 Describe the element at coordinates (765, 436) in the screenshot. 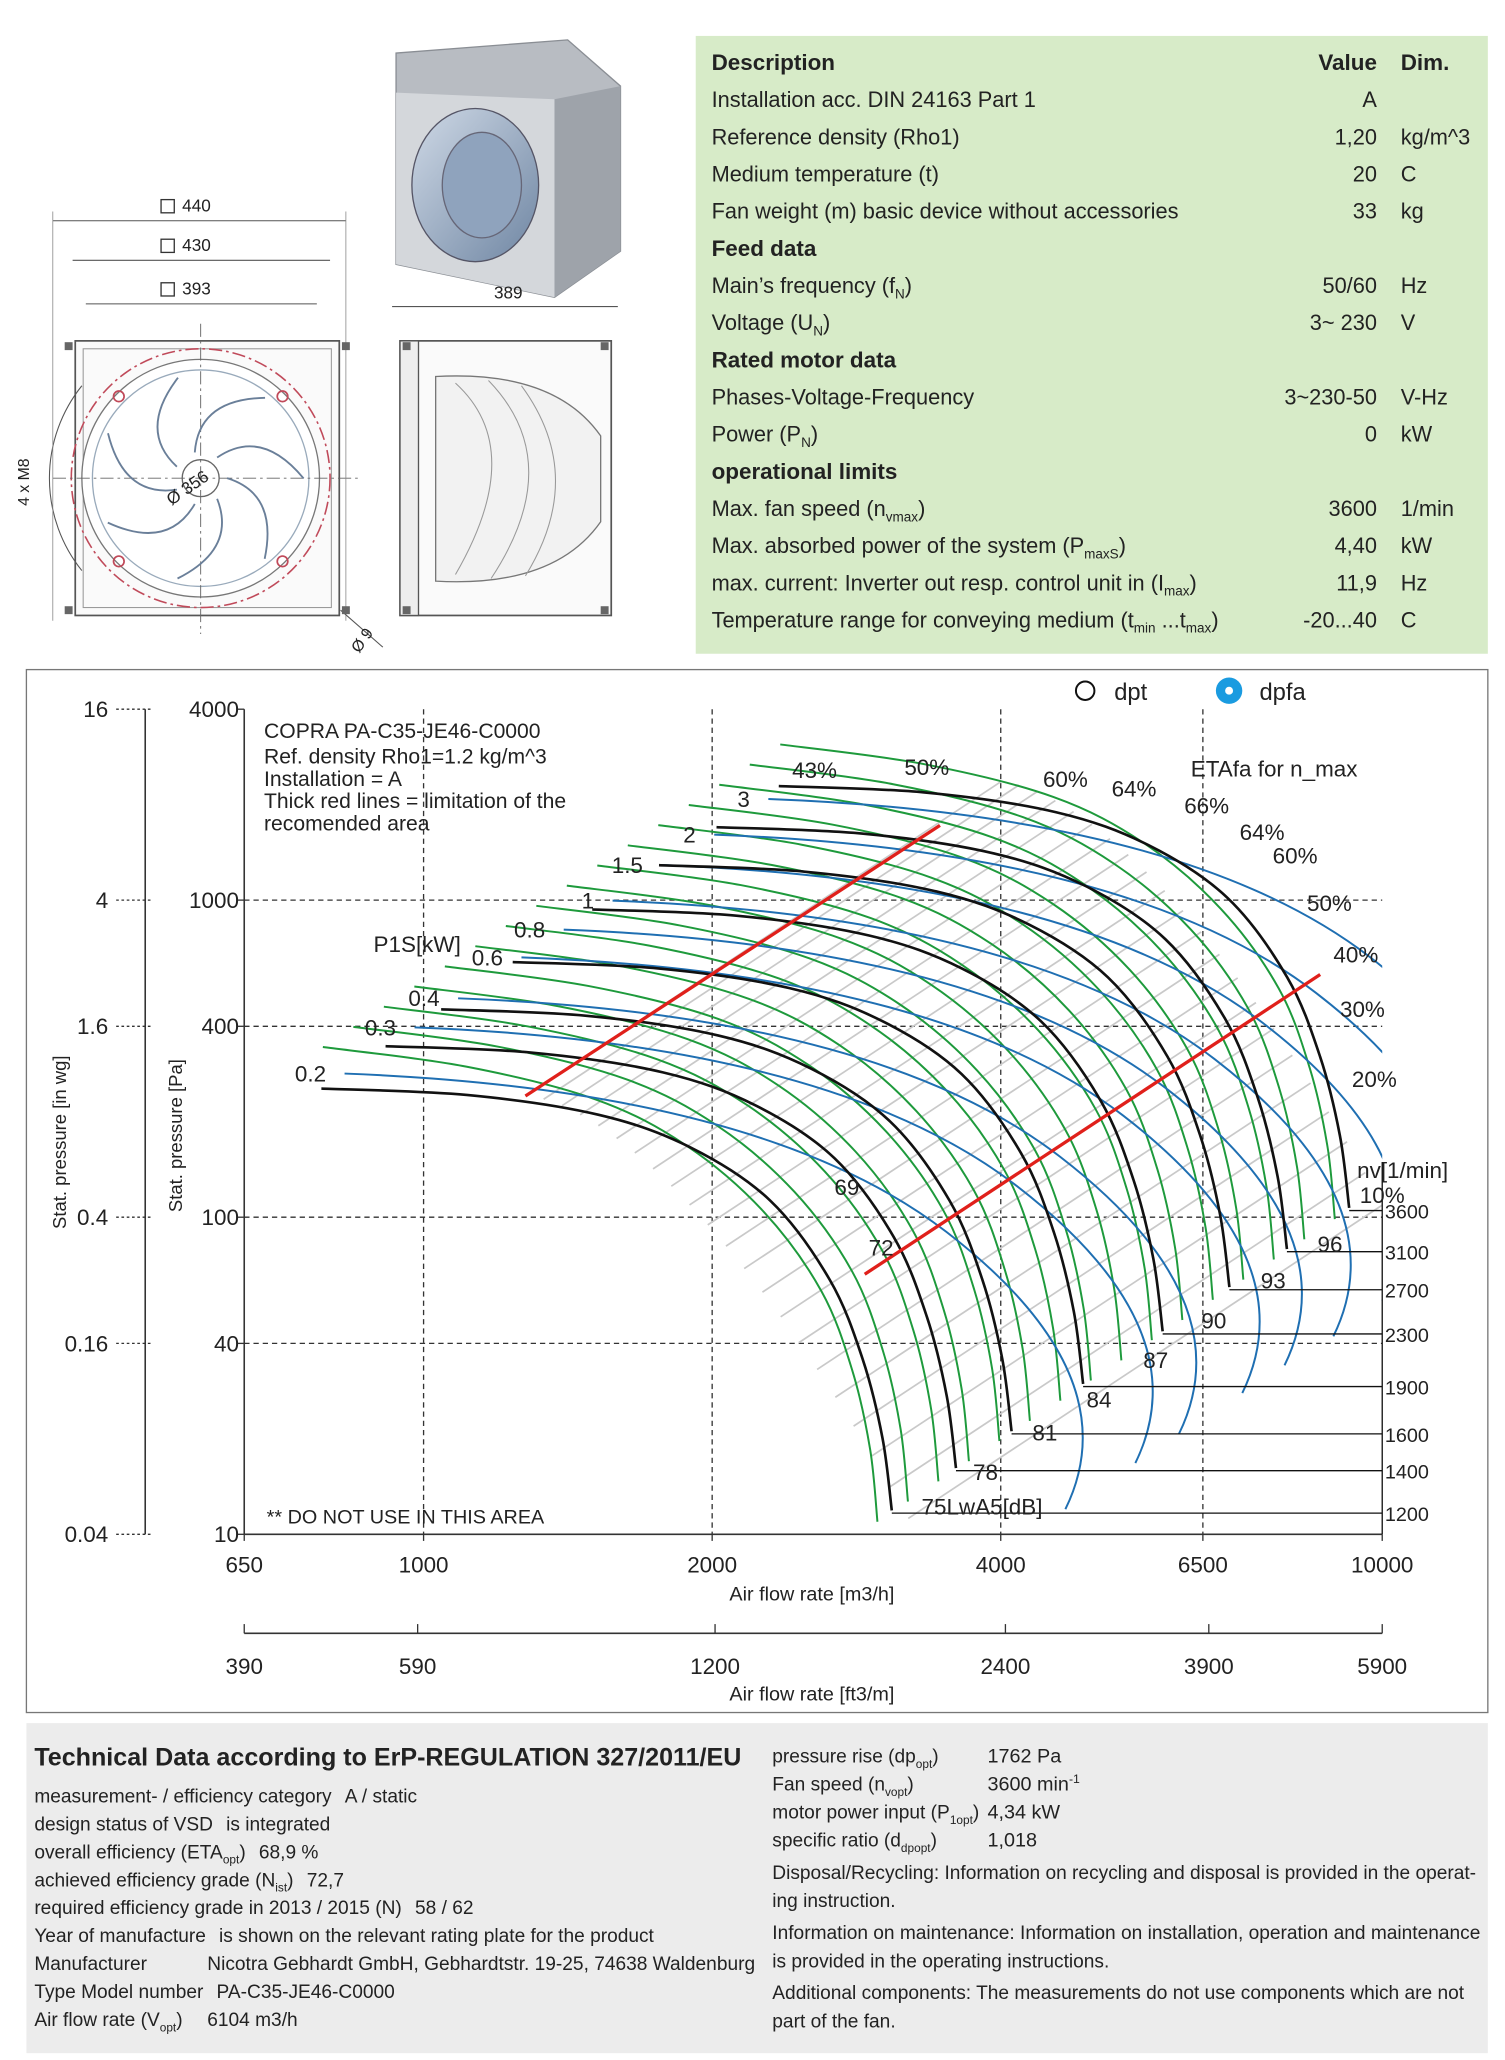

I see `spec-label: Power (PN)` at that location.